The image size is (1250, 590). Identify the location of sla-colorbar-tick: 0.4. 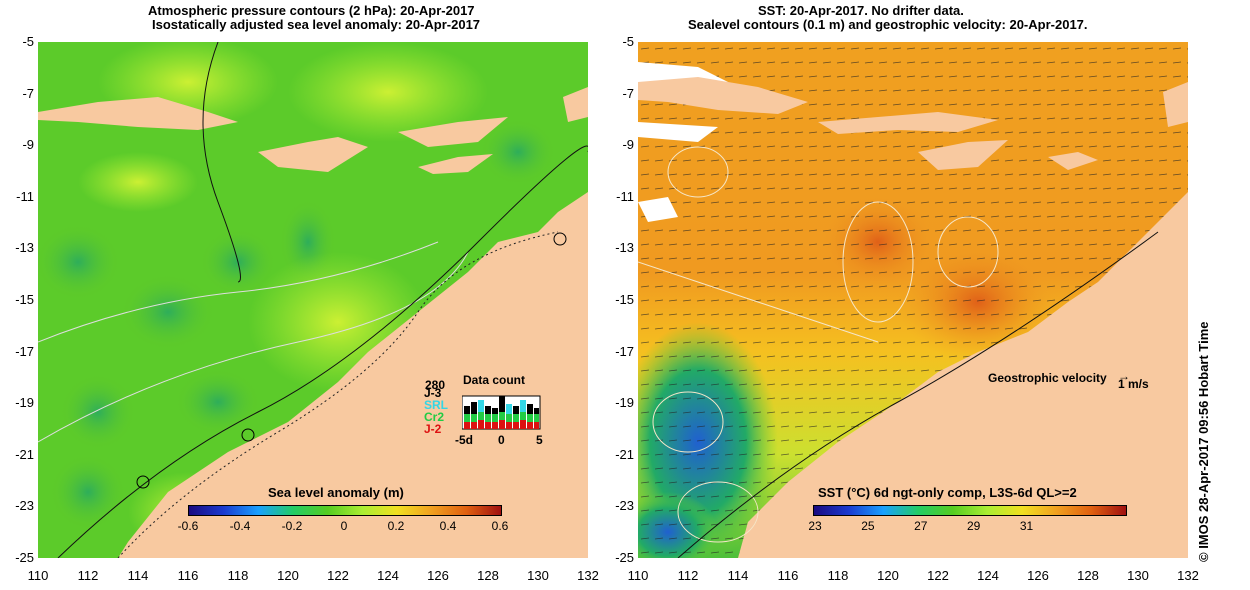
(448, 526).